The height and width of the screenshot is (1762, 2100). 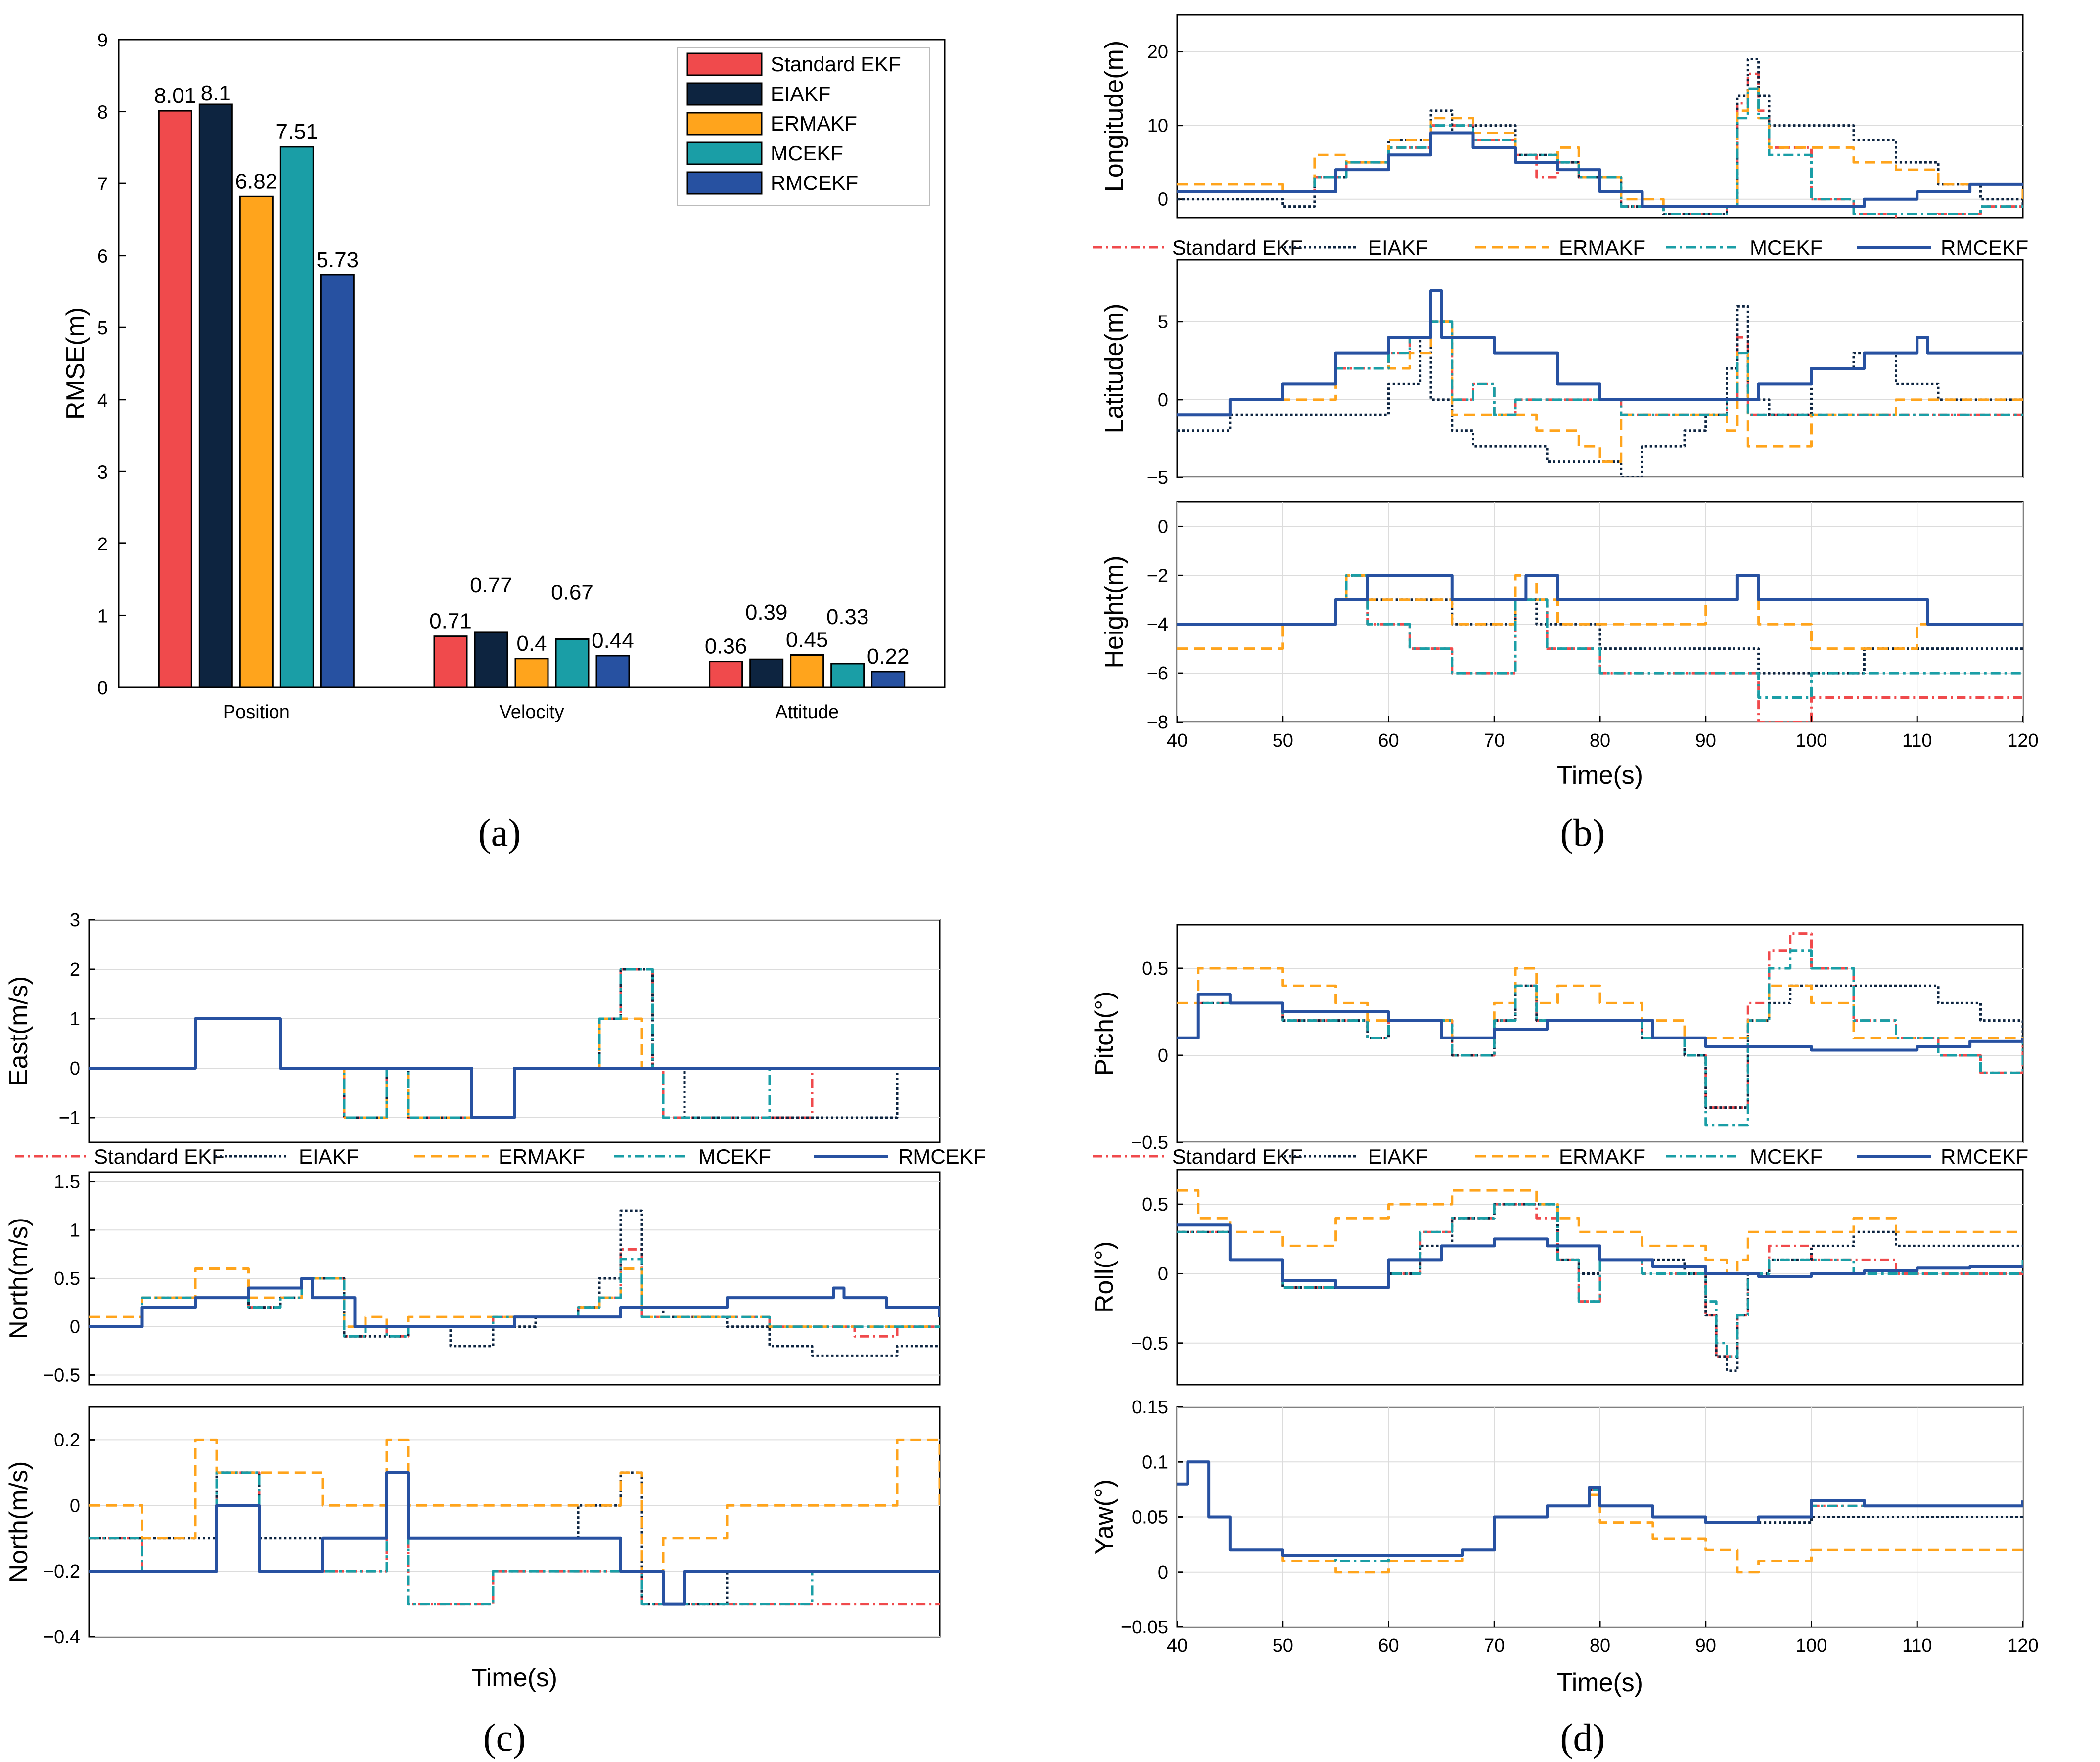 I want to click on legend-label: ERMAKF, so click(x=542, y=1156).